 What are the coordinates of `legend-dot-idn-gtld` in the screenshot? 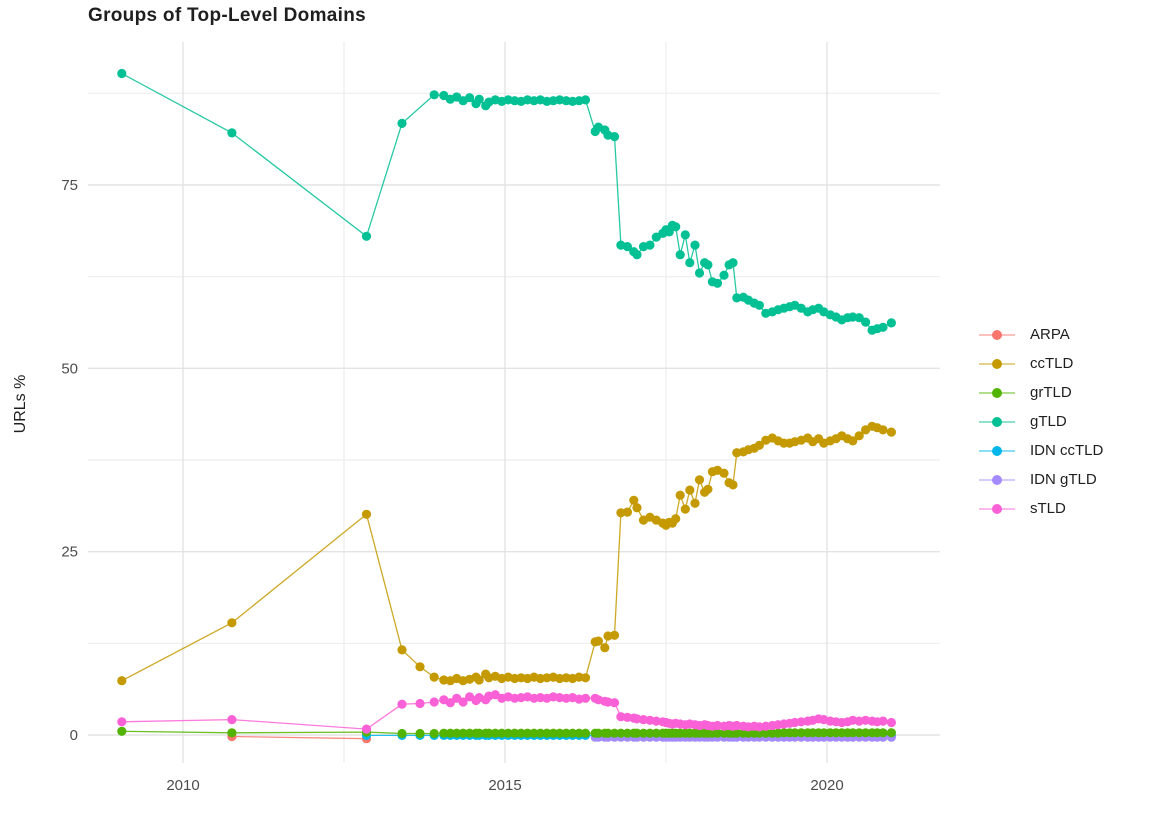 It's located at (997, 479).